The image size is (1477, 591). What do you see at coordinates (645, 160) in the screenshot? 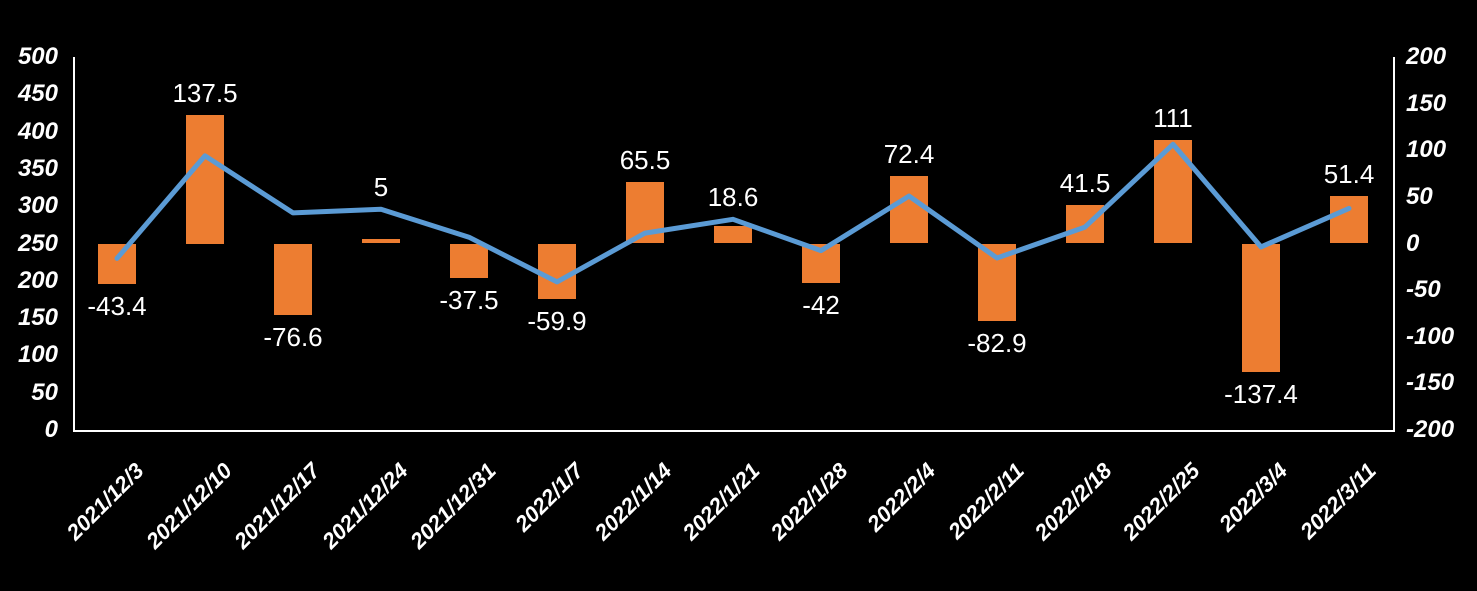
I see `bar-data-label: 65.5` at bounding box center [645, 160].